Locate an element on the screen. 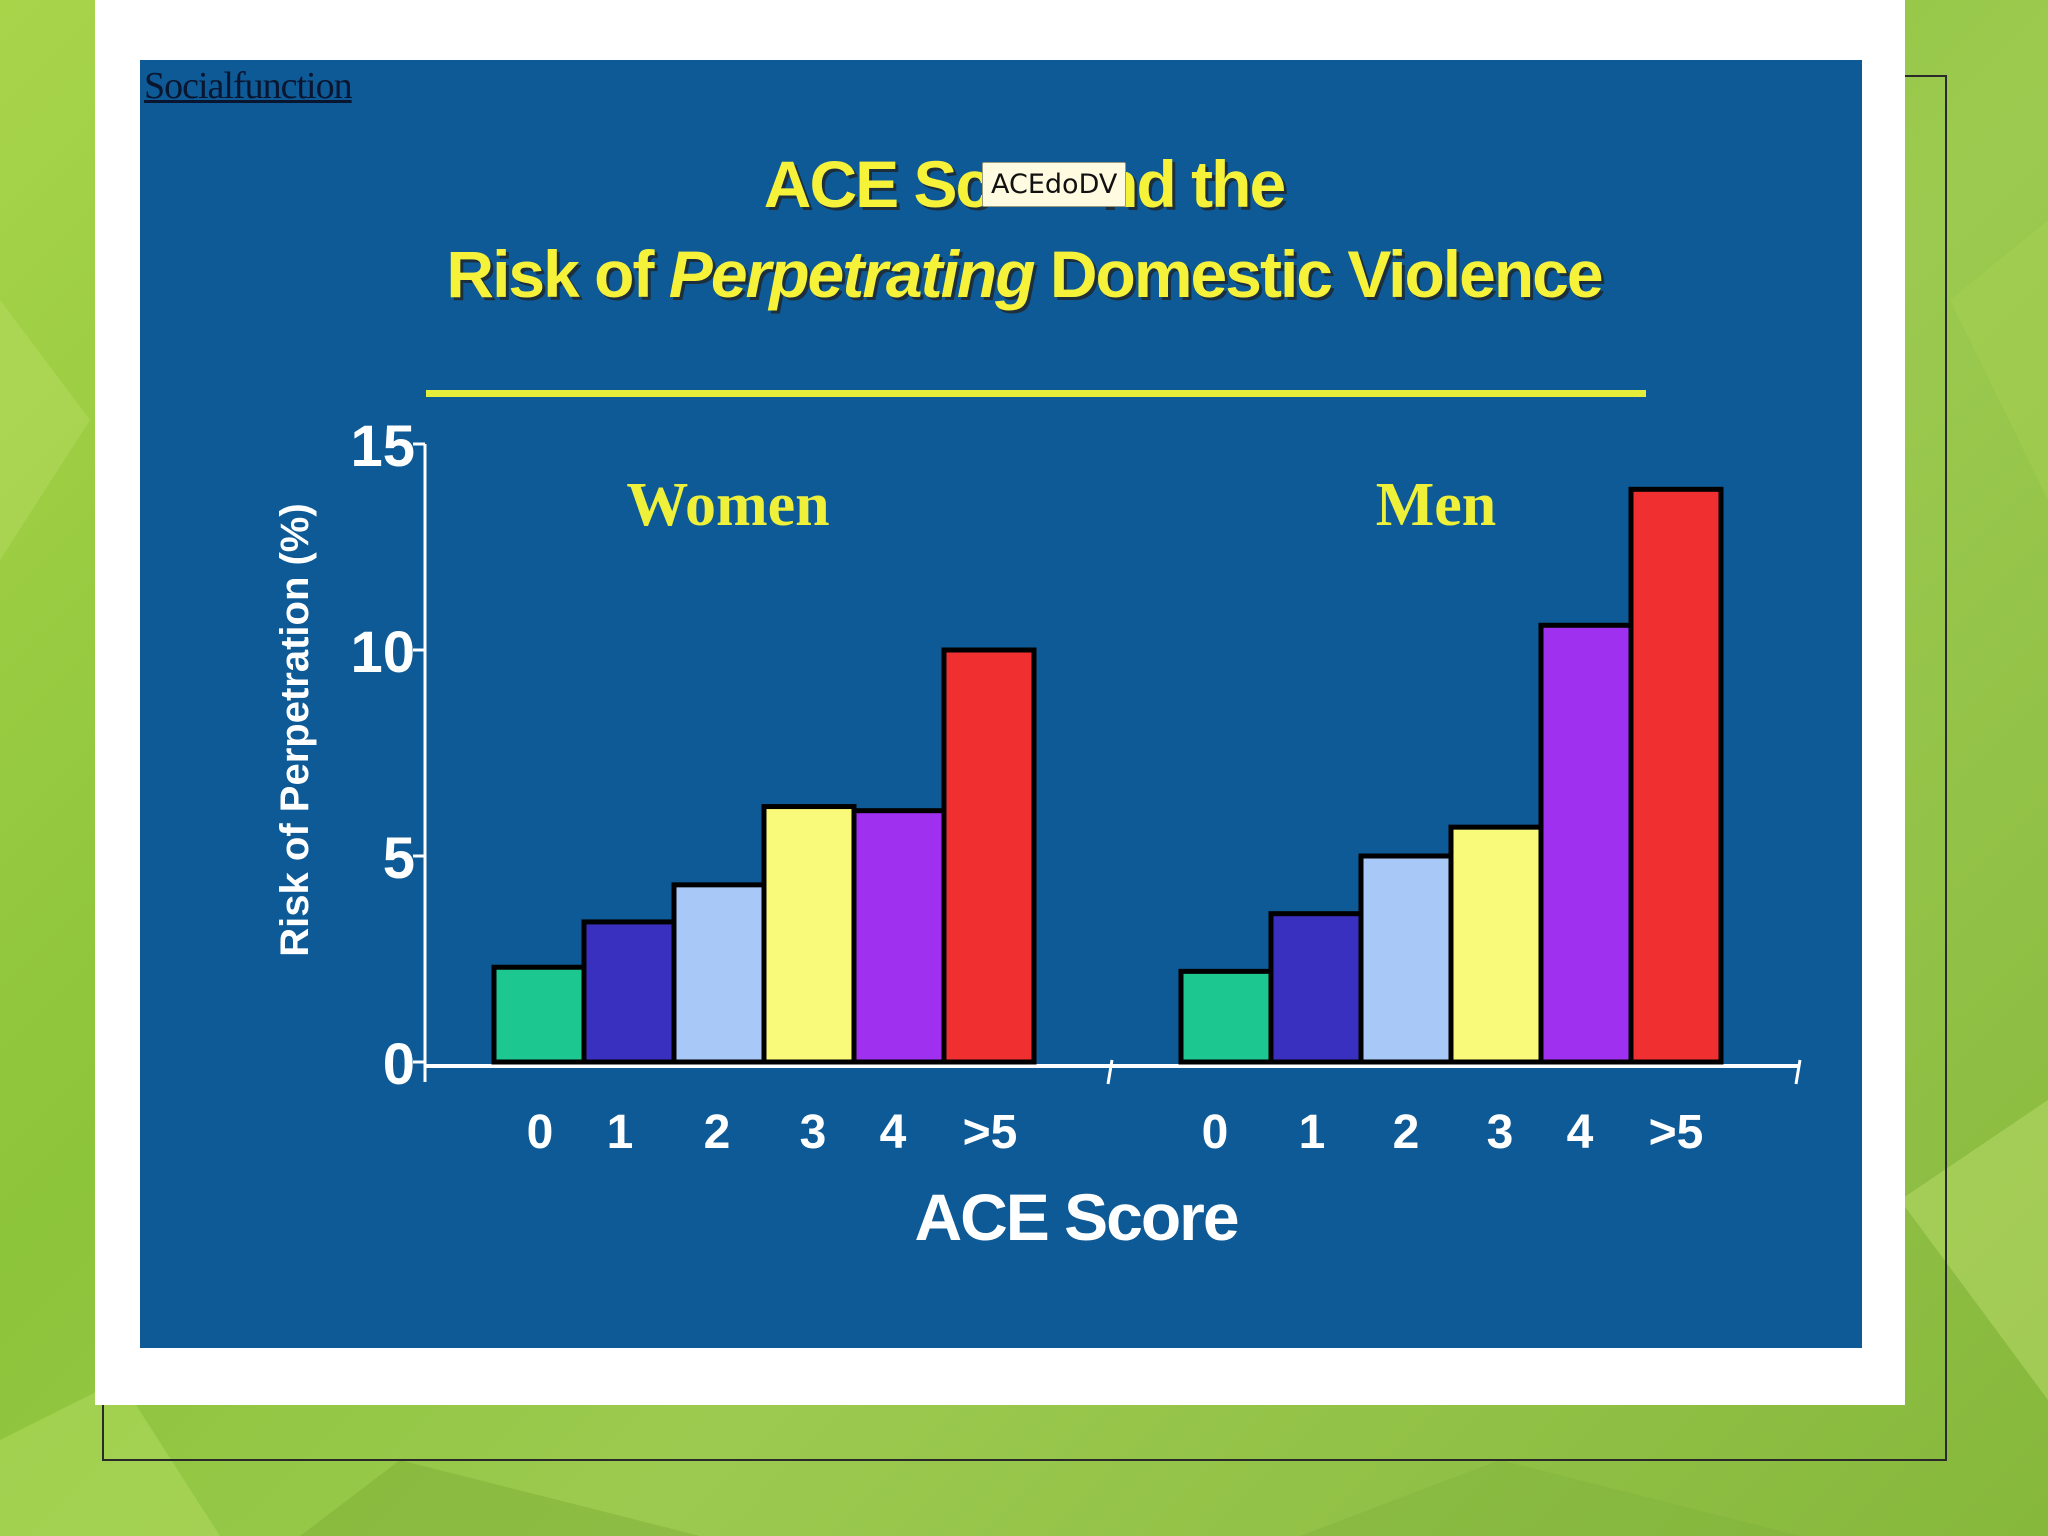  chart-title-line-1: ACE Sc nd the is located at coordinates (1024, 184).